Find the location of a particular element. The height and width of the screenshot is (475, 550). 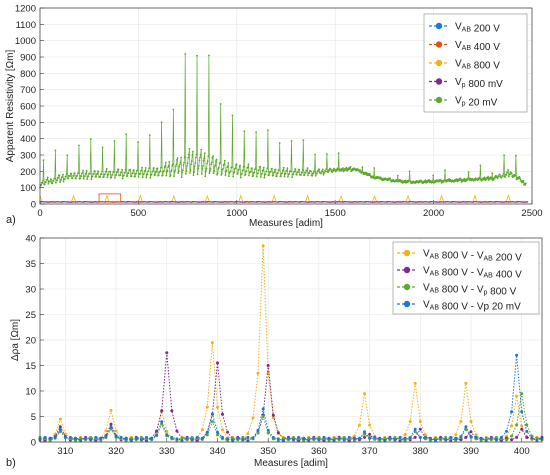

x-tick-label: 340 is located at coordinates (218, 451).